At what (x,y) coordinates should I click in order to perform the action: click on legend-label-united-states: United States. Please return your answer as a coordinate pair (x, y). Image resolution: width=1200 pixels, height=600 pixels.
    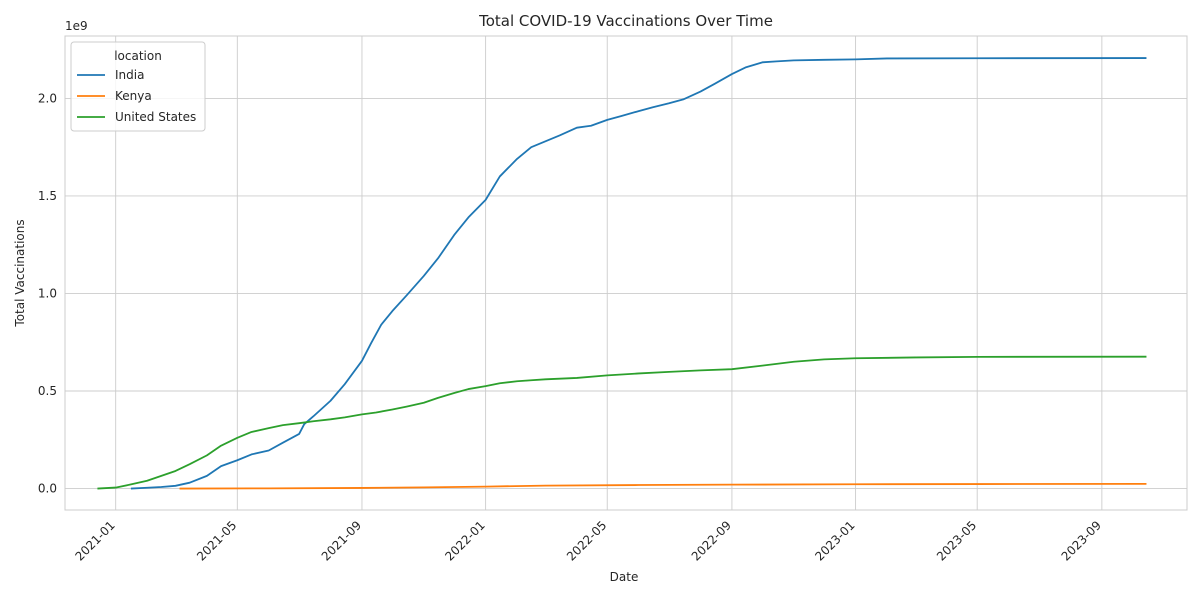
    Looking at the image, I should click on (155, 117).